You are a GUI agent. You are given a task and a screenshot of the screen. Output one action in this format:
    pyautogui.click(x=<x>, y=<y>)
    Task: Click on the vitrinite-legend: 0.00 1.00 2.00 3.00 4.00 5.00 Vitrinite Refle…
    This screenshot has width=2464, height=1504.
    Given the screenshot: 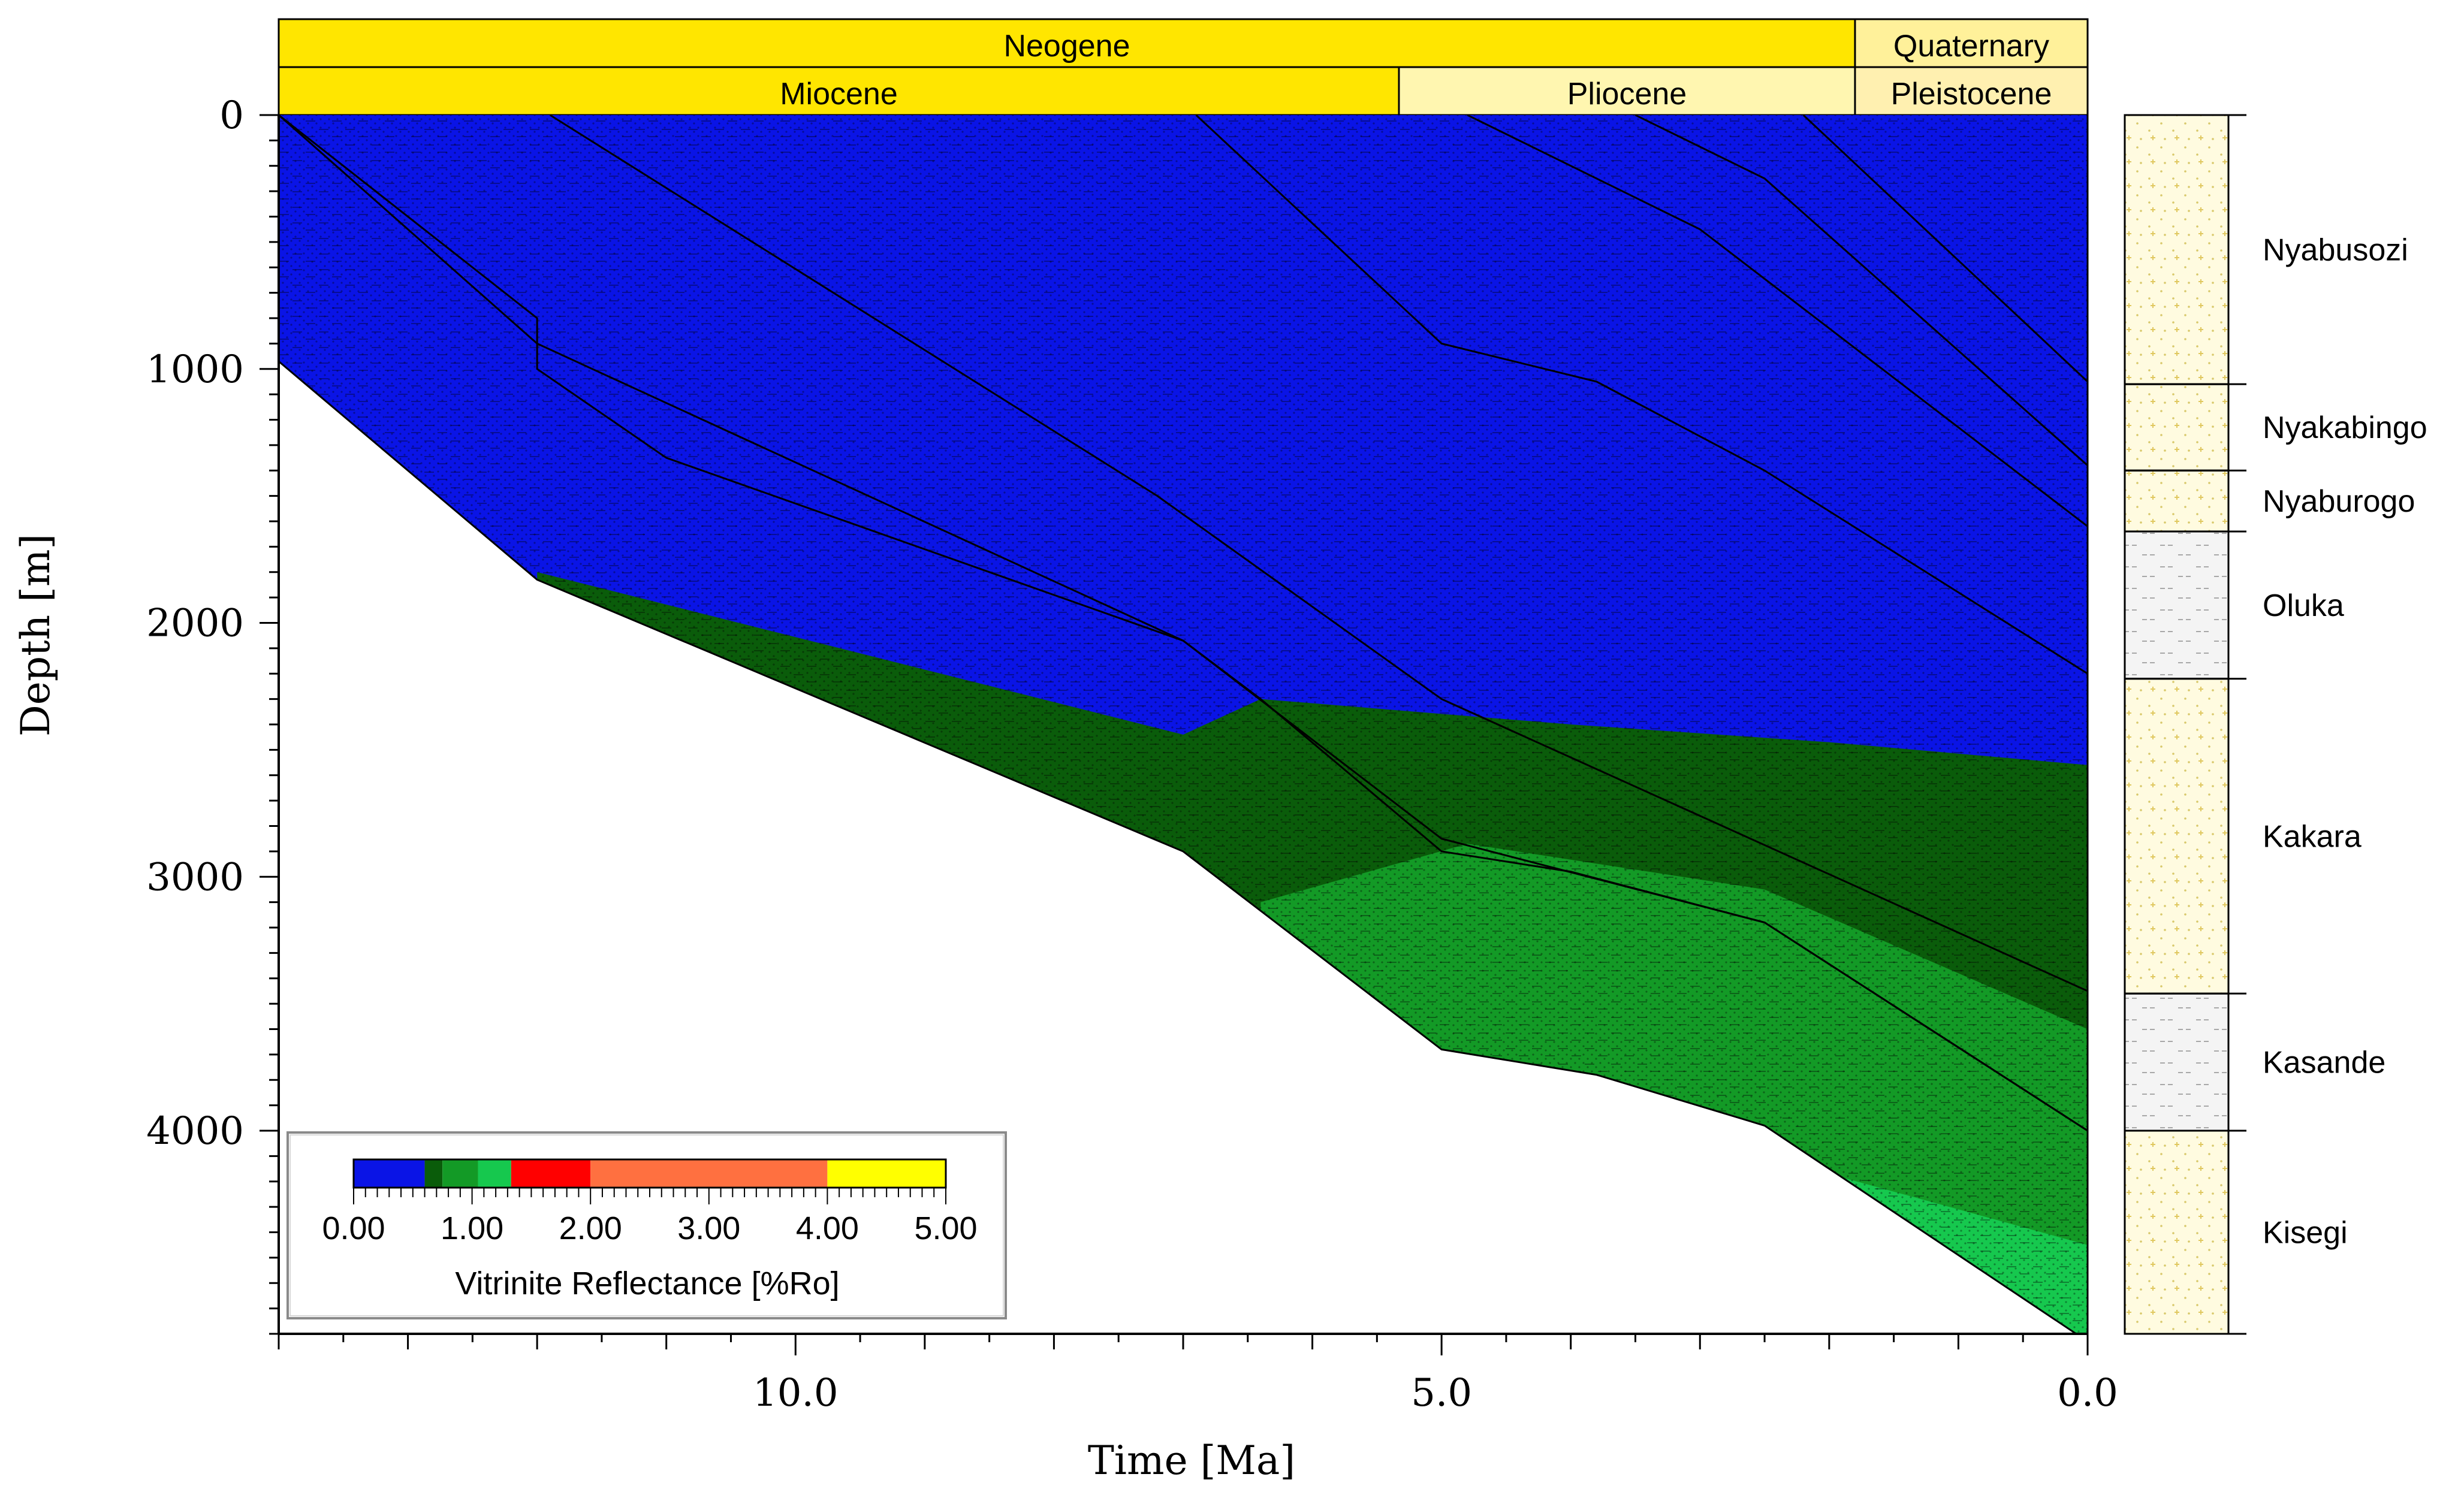 What is the action you would take?
    pyautogui.click(x=646, y=1225)
    